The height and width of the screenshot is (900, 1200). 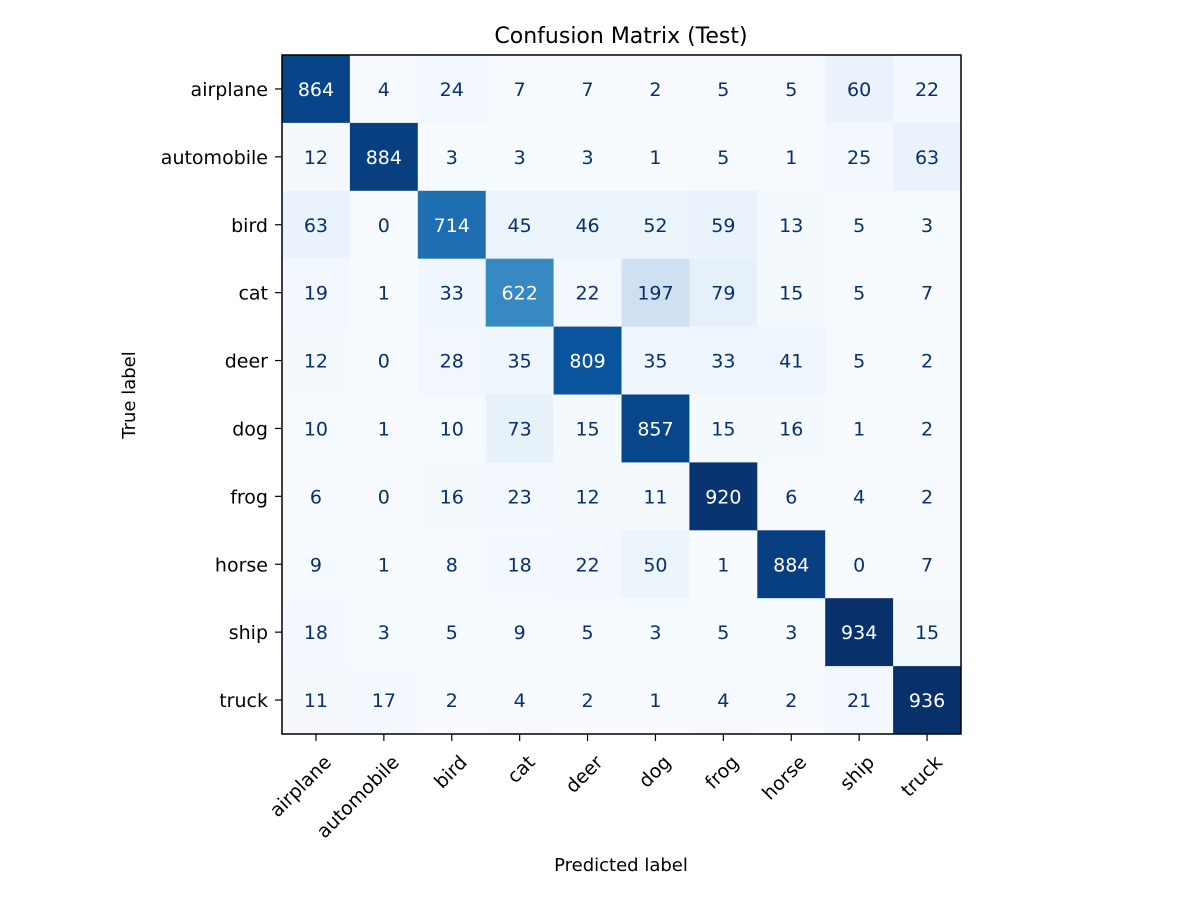 What do you see at coordinates (129, 395) in the screenshot?
I see `y-axis-label: True label` at bounding box center [129, 395].